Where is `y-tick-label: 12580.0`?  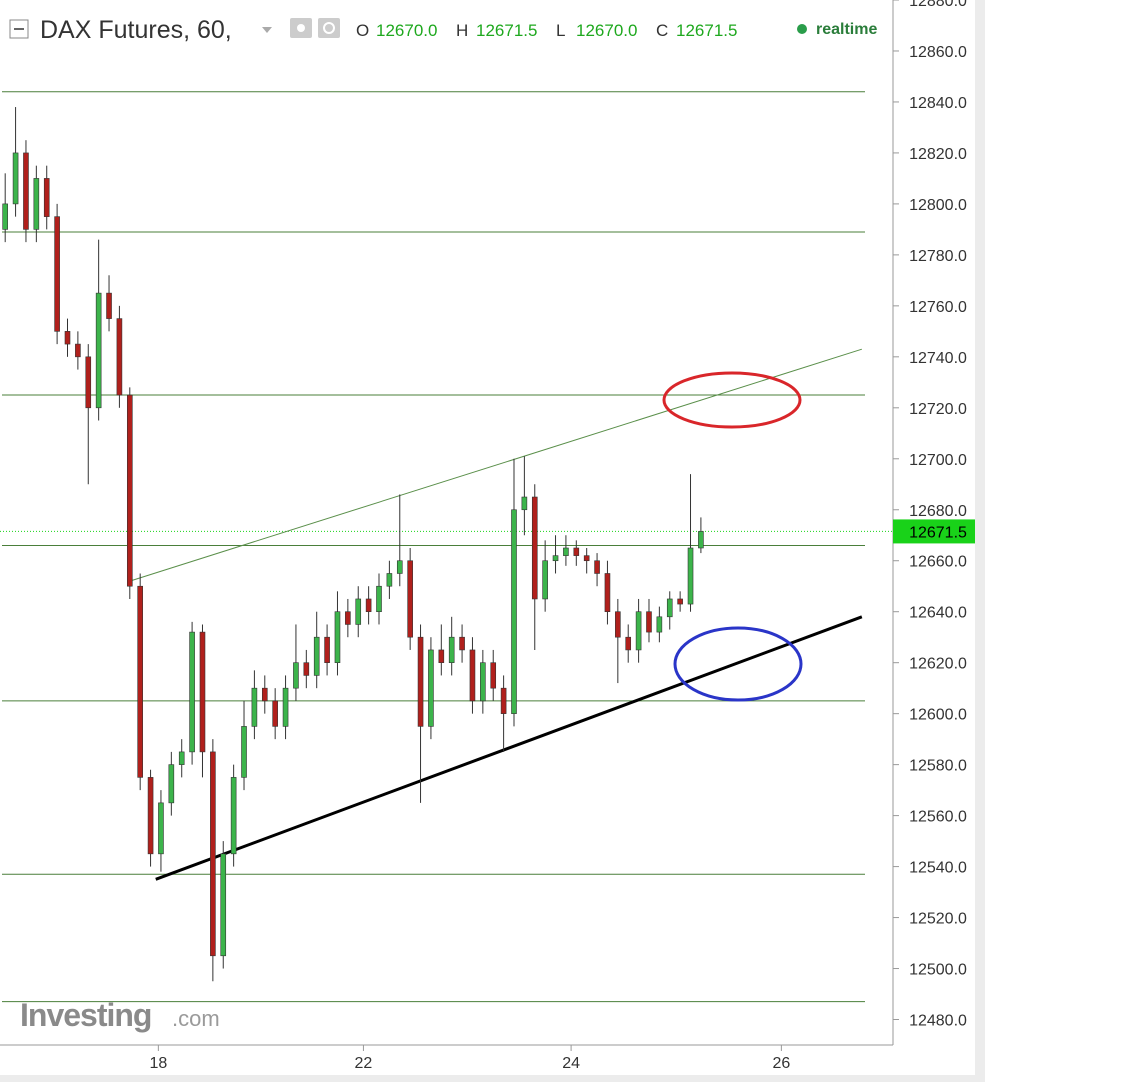 y-tick-label: 12580.0 is located at coordinates (938, 766).